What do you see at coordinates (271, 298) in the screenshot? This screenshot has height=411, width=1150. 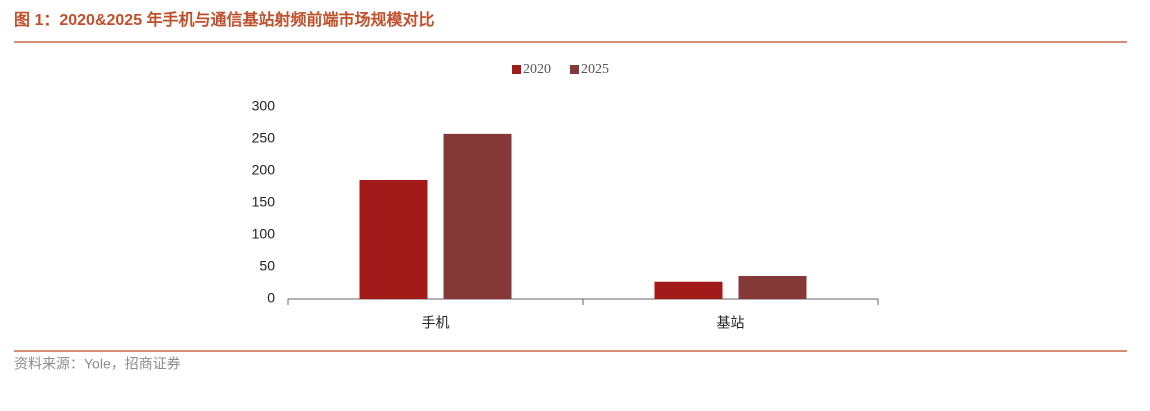 I see `y-tick-label: 0` at bounding box center [271, 298].